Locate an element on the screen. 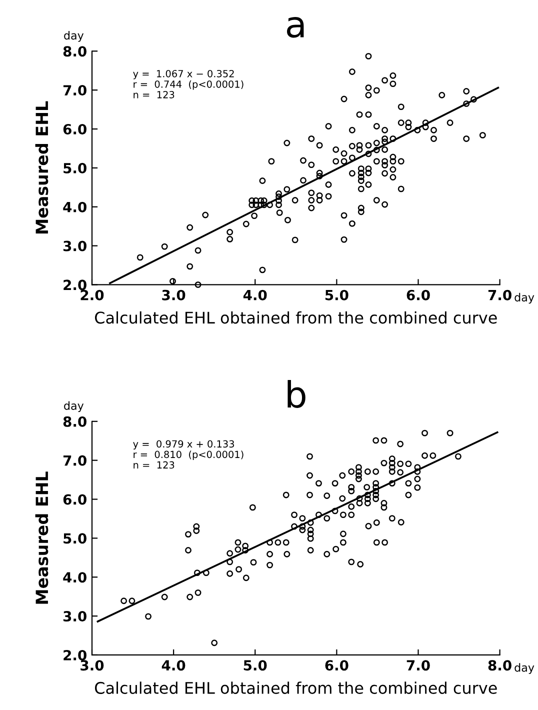 This screenshot has width=538, height=710. annotation: y = 1.067 x − 0.352 is located at coordinates (183, 75).